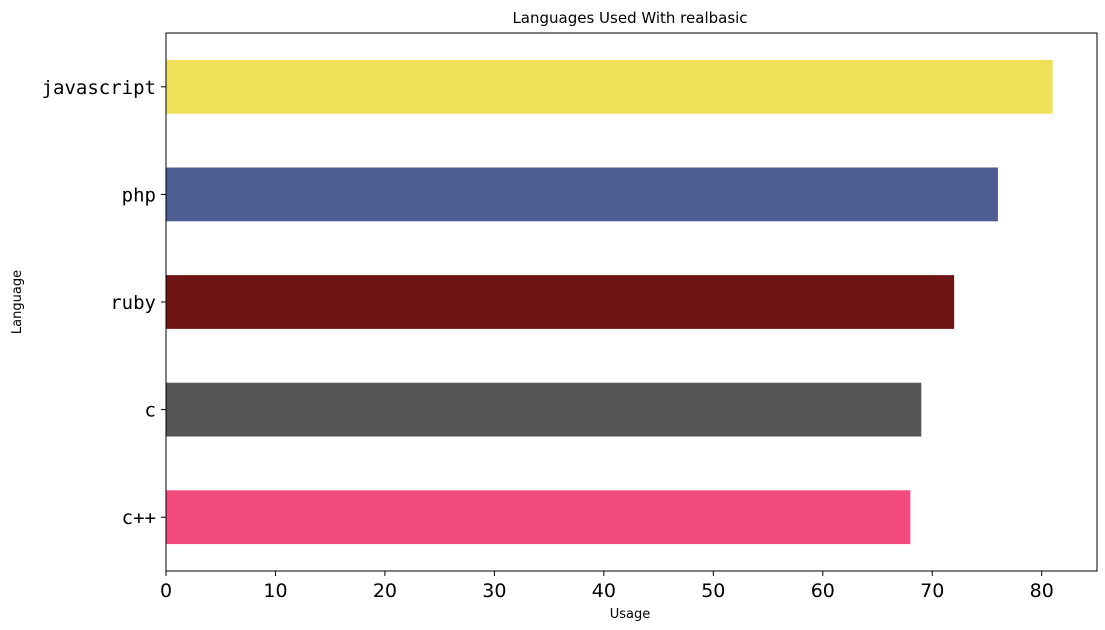 Image resolution: width=1105 pixels, height=630 pixels. Describe the element at coordinates (17, 302) in the screenshot. I see `y-axis-label: Language` at that location.